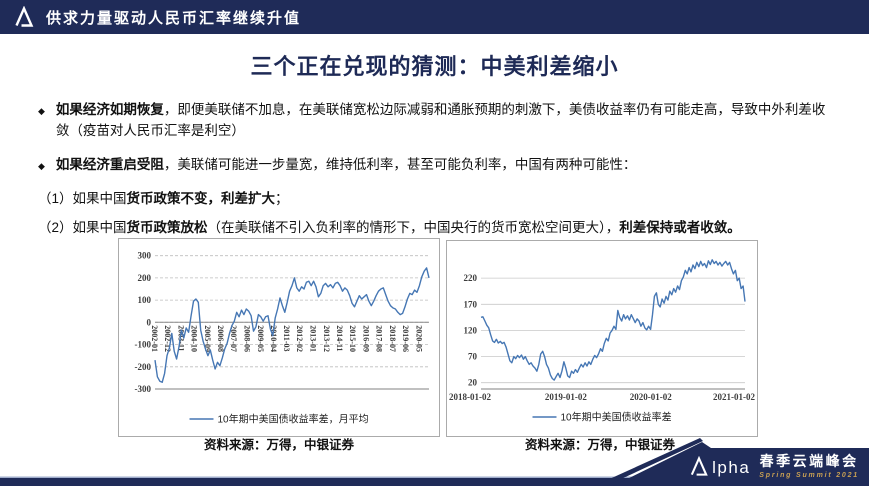  I want to click on svg-text: 300, so click(145, 256).